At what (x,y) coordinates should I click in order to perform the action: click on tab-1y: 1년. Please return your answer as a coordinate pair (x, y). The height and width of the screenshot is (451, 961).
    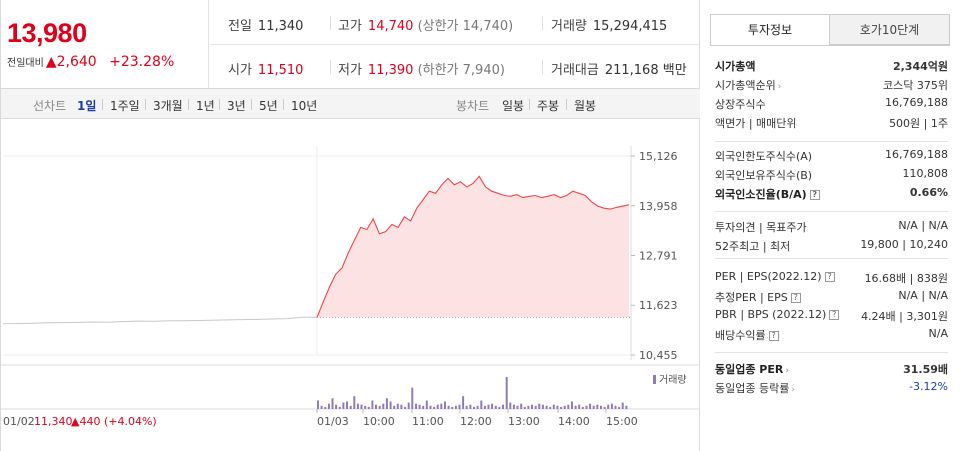
    Looking at the image, I should click on (205, 106).